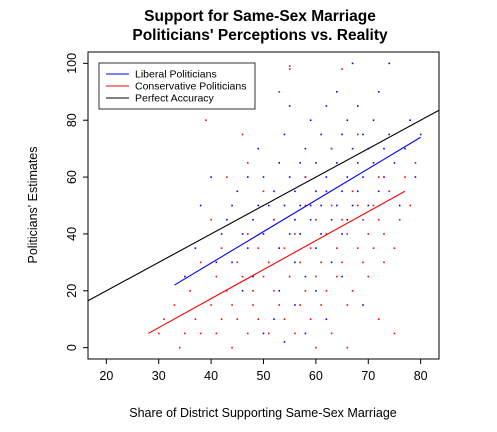 Image resolution: width=497 pixels, height=432 pixels. Describe the element at coordinates (211, 376) in the screenshot. I see `x-tick-label: 40` at that location.